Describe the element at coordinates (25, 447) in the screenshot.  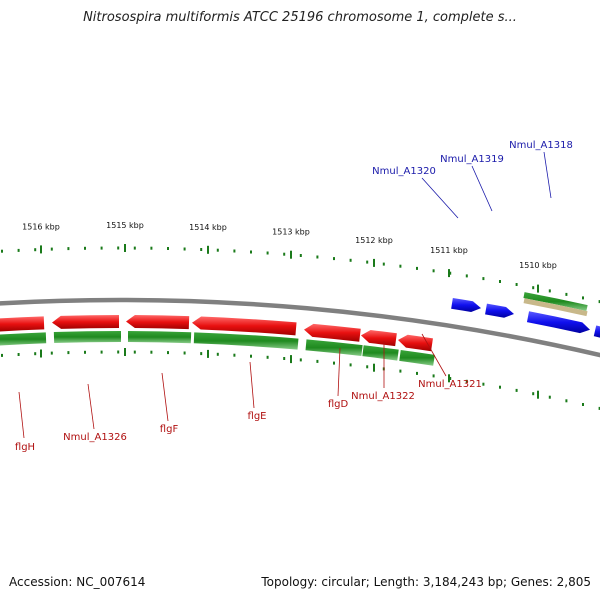
I see `reverse-gene-label: flgH` at that location.